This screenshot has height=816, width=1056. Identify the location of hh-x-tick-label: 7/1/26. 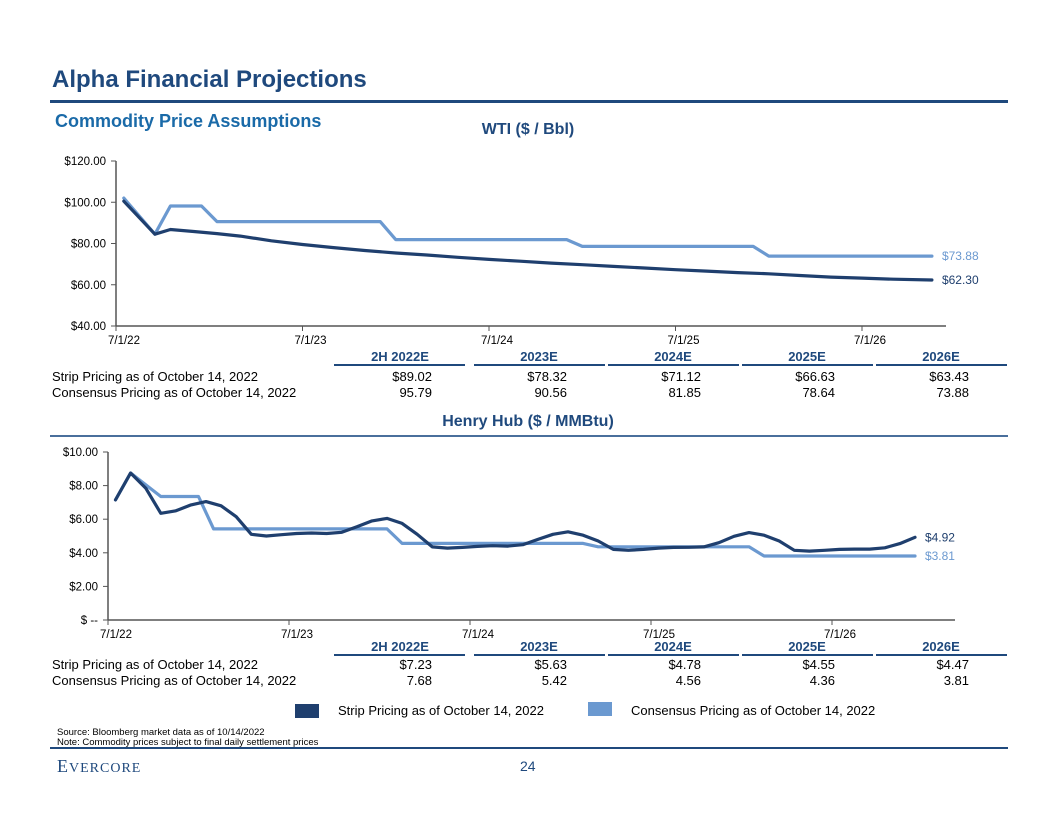
(840, 635).